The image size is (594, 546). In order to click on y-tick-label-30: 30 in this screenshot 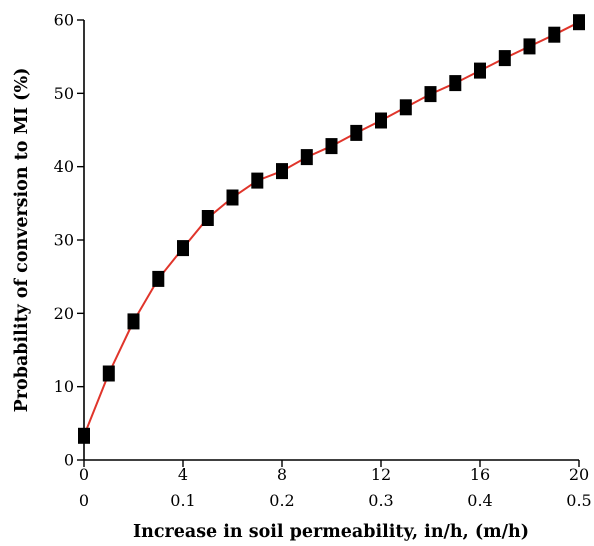, I will do `click(64, 240)`.